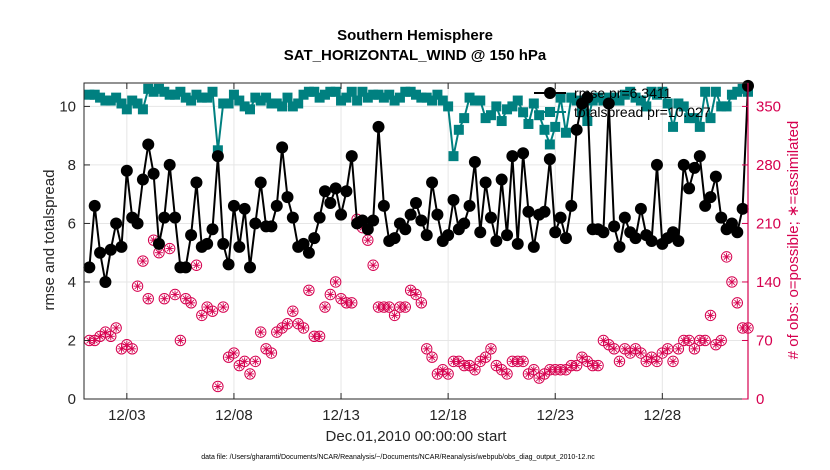 This screenshot has height=470, width=830. What do you see at coordinates (418, 122) in the screenshot?
I see `totalspread-series` at bounding box center [418, 122].